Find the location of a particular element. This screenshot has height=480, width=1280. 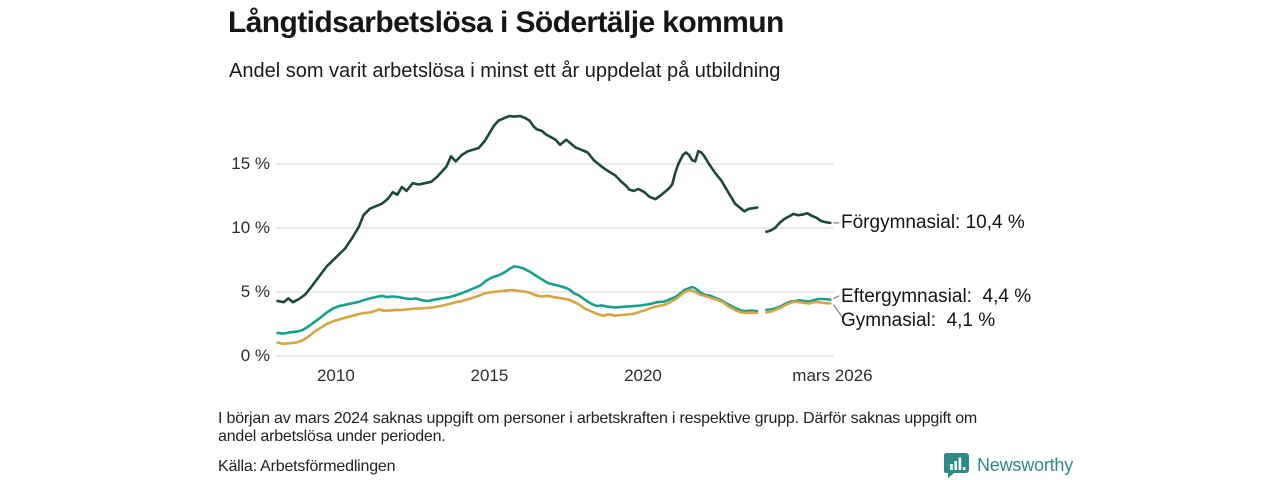

series-line-forgymnasial-seg1 is located at coordinates (517, 209).